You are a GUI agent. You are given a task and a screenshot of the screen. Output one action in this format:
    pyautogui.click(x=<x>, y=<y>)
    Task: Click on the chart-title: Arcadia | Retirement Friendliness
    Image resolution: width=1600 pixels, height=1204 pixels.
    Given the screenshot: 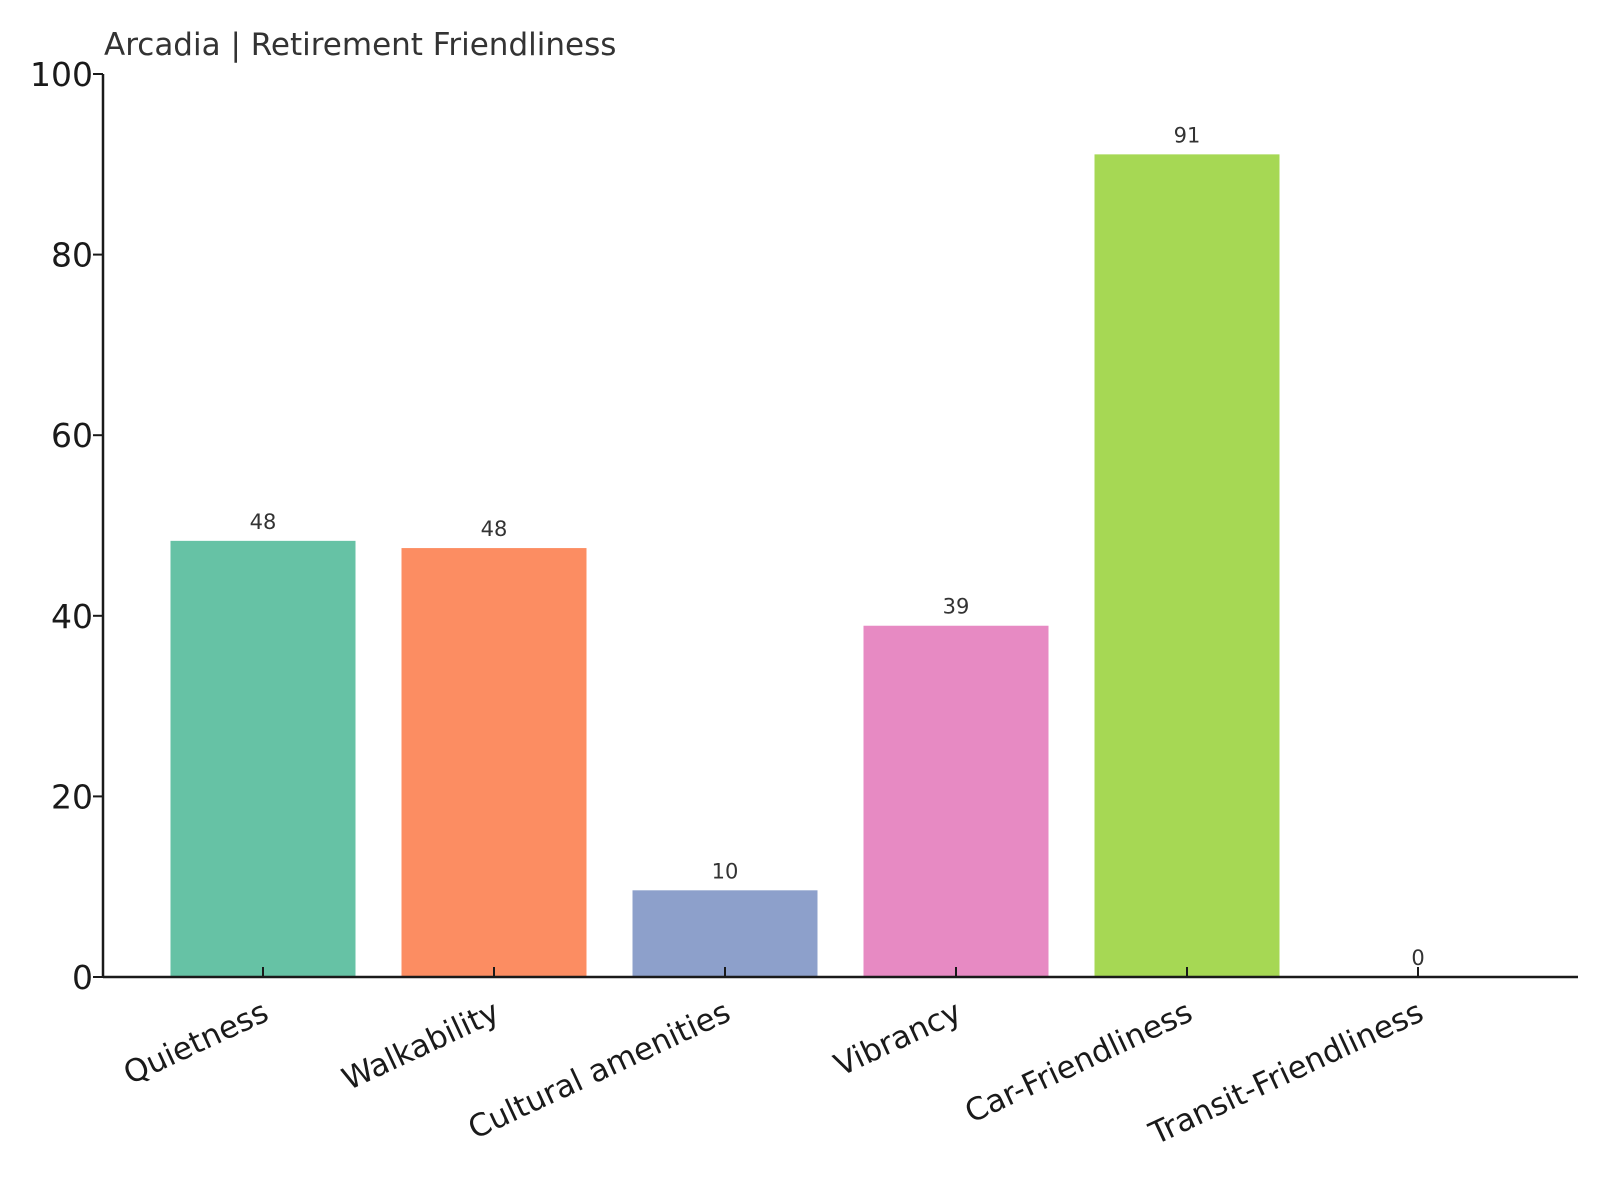 What is the action you would take?
    pyautogui.click(x=360, y=45)
    